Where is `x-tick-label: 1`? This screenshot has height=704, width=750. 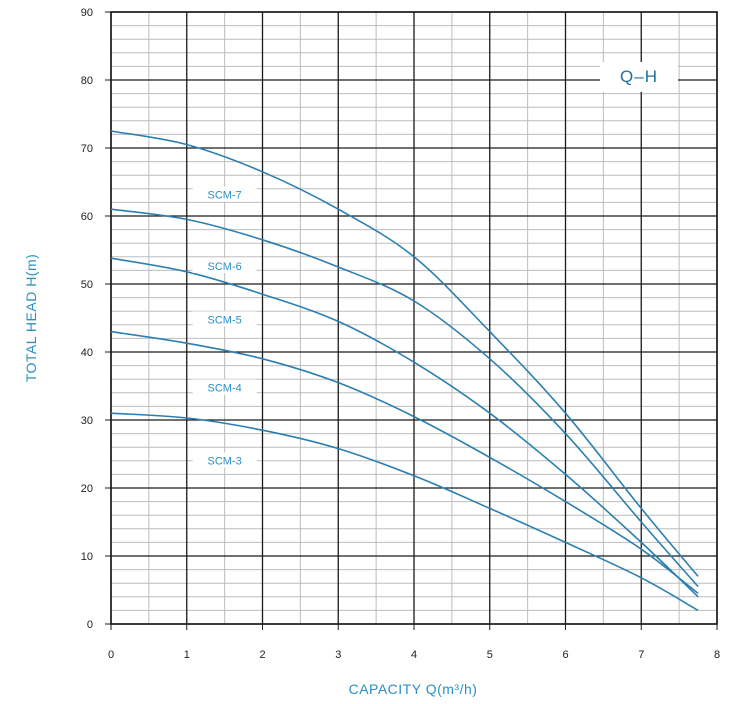
x-tick-label: 1 is located at coordinates (187, 655).